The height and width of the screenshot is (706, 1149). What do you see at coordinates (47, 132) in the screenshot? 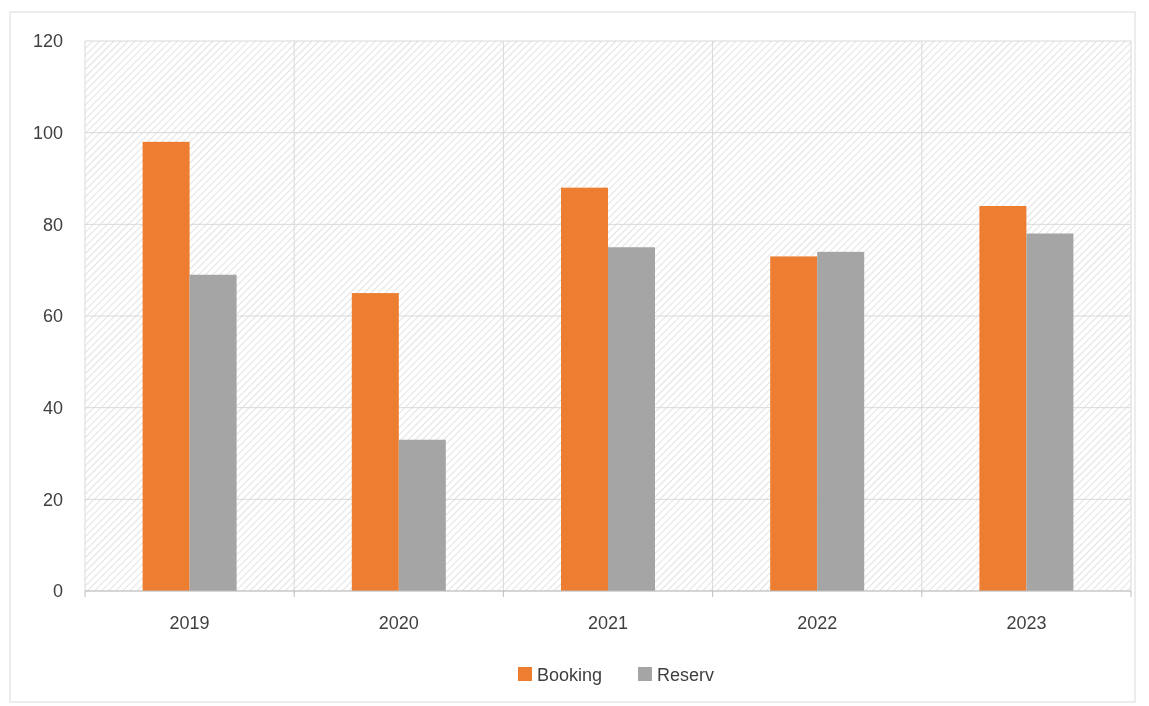
I see `y-tick-label: 100` at bounding box center [47, 132].